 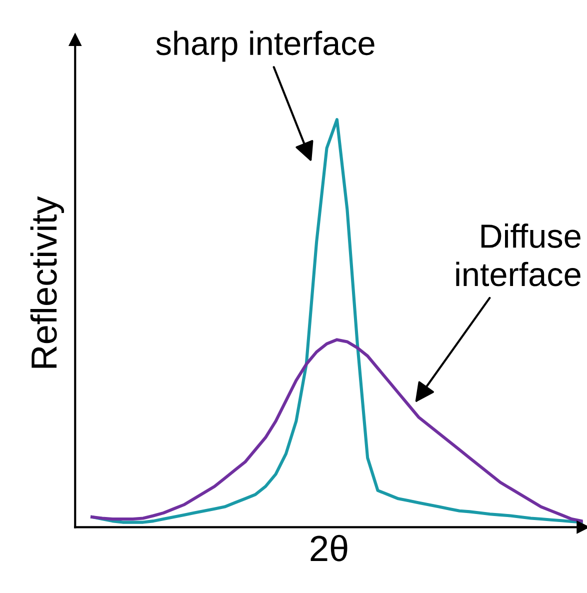 What do you see at coordinates (47, 282) in the screenshot?
I see `y-axis-title: Reflectivity` at bounding box center [47, 282].